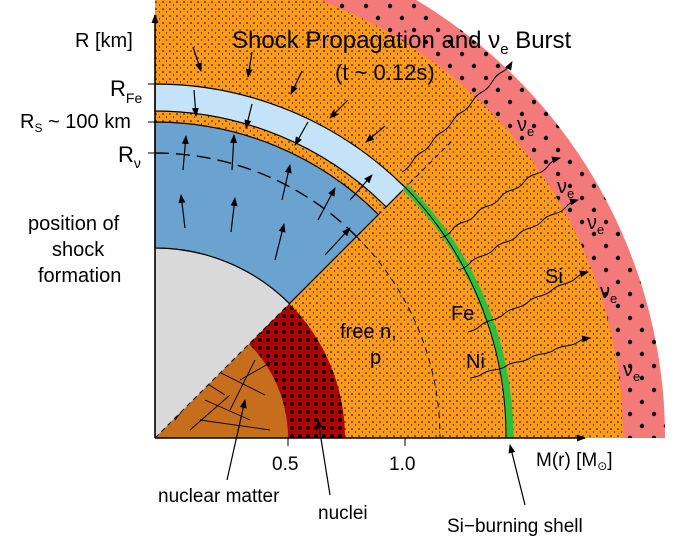  I want to click on free-np-label-2: p, so click(375, 358).